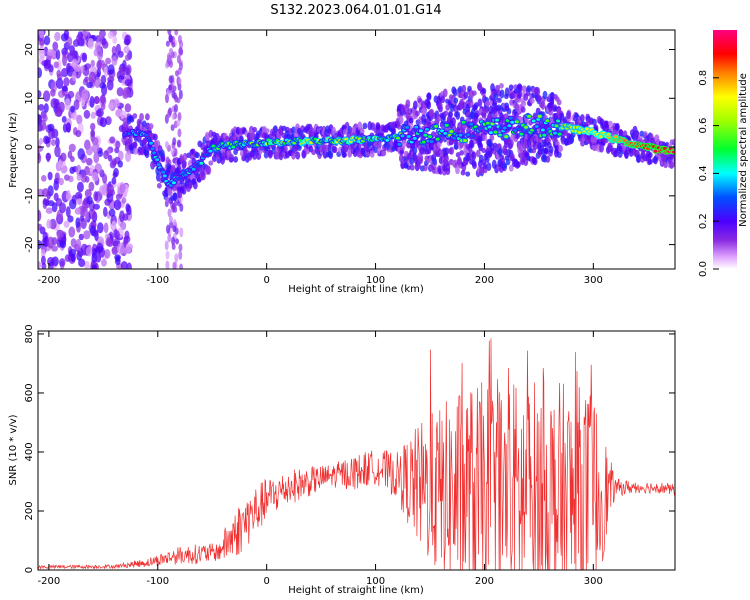 The height and width of the screenshot is (600, 750). What do you see at coordinates (29, 98) in the screenshot?
I see `y-tick-label: 10` at bounding box center [29, 98].